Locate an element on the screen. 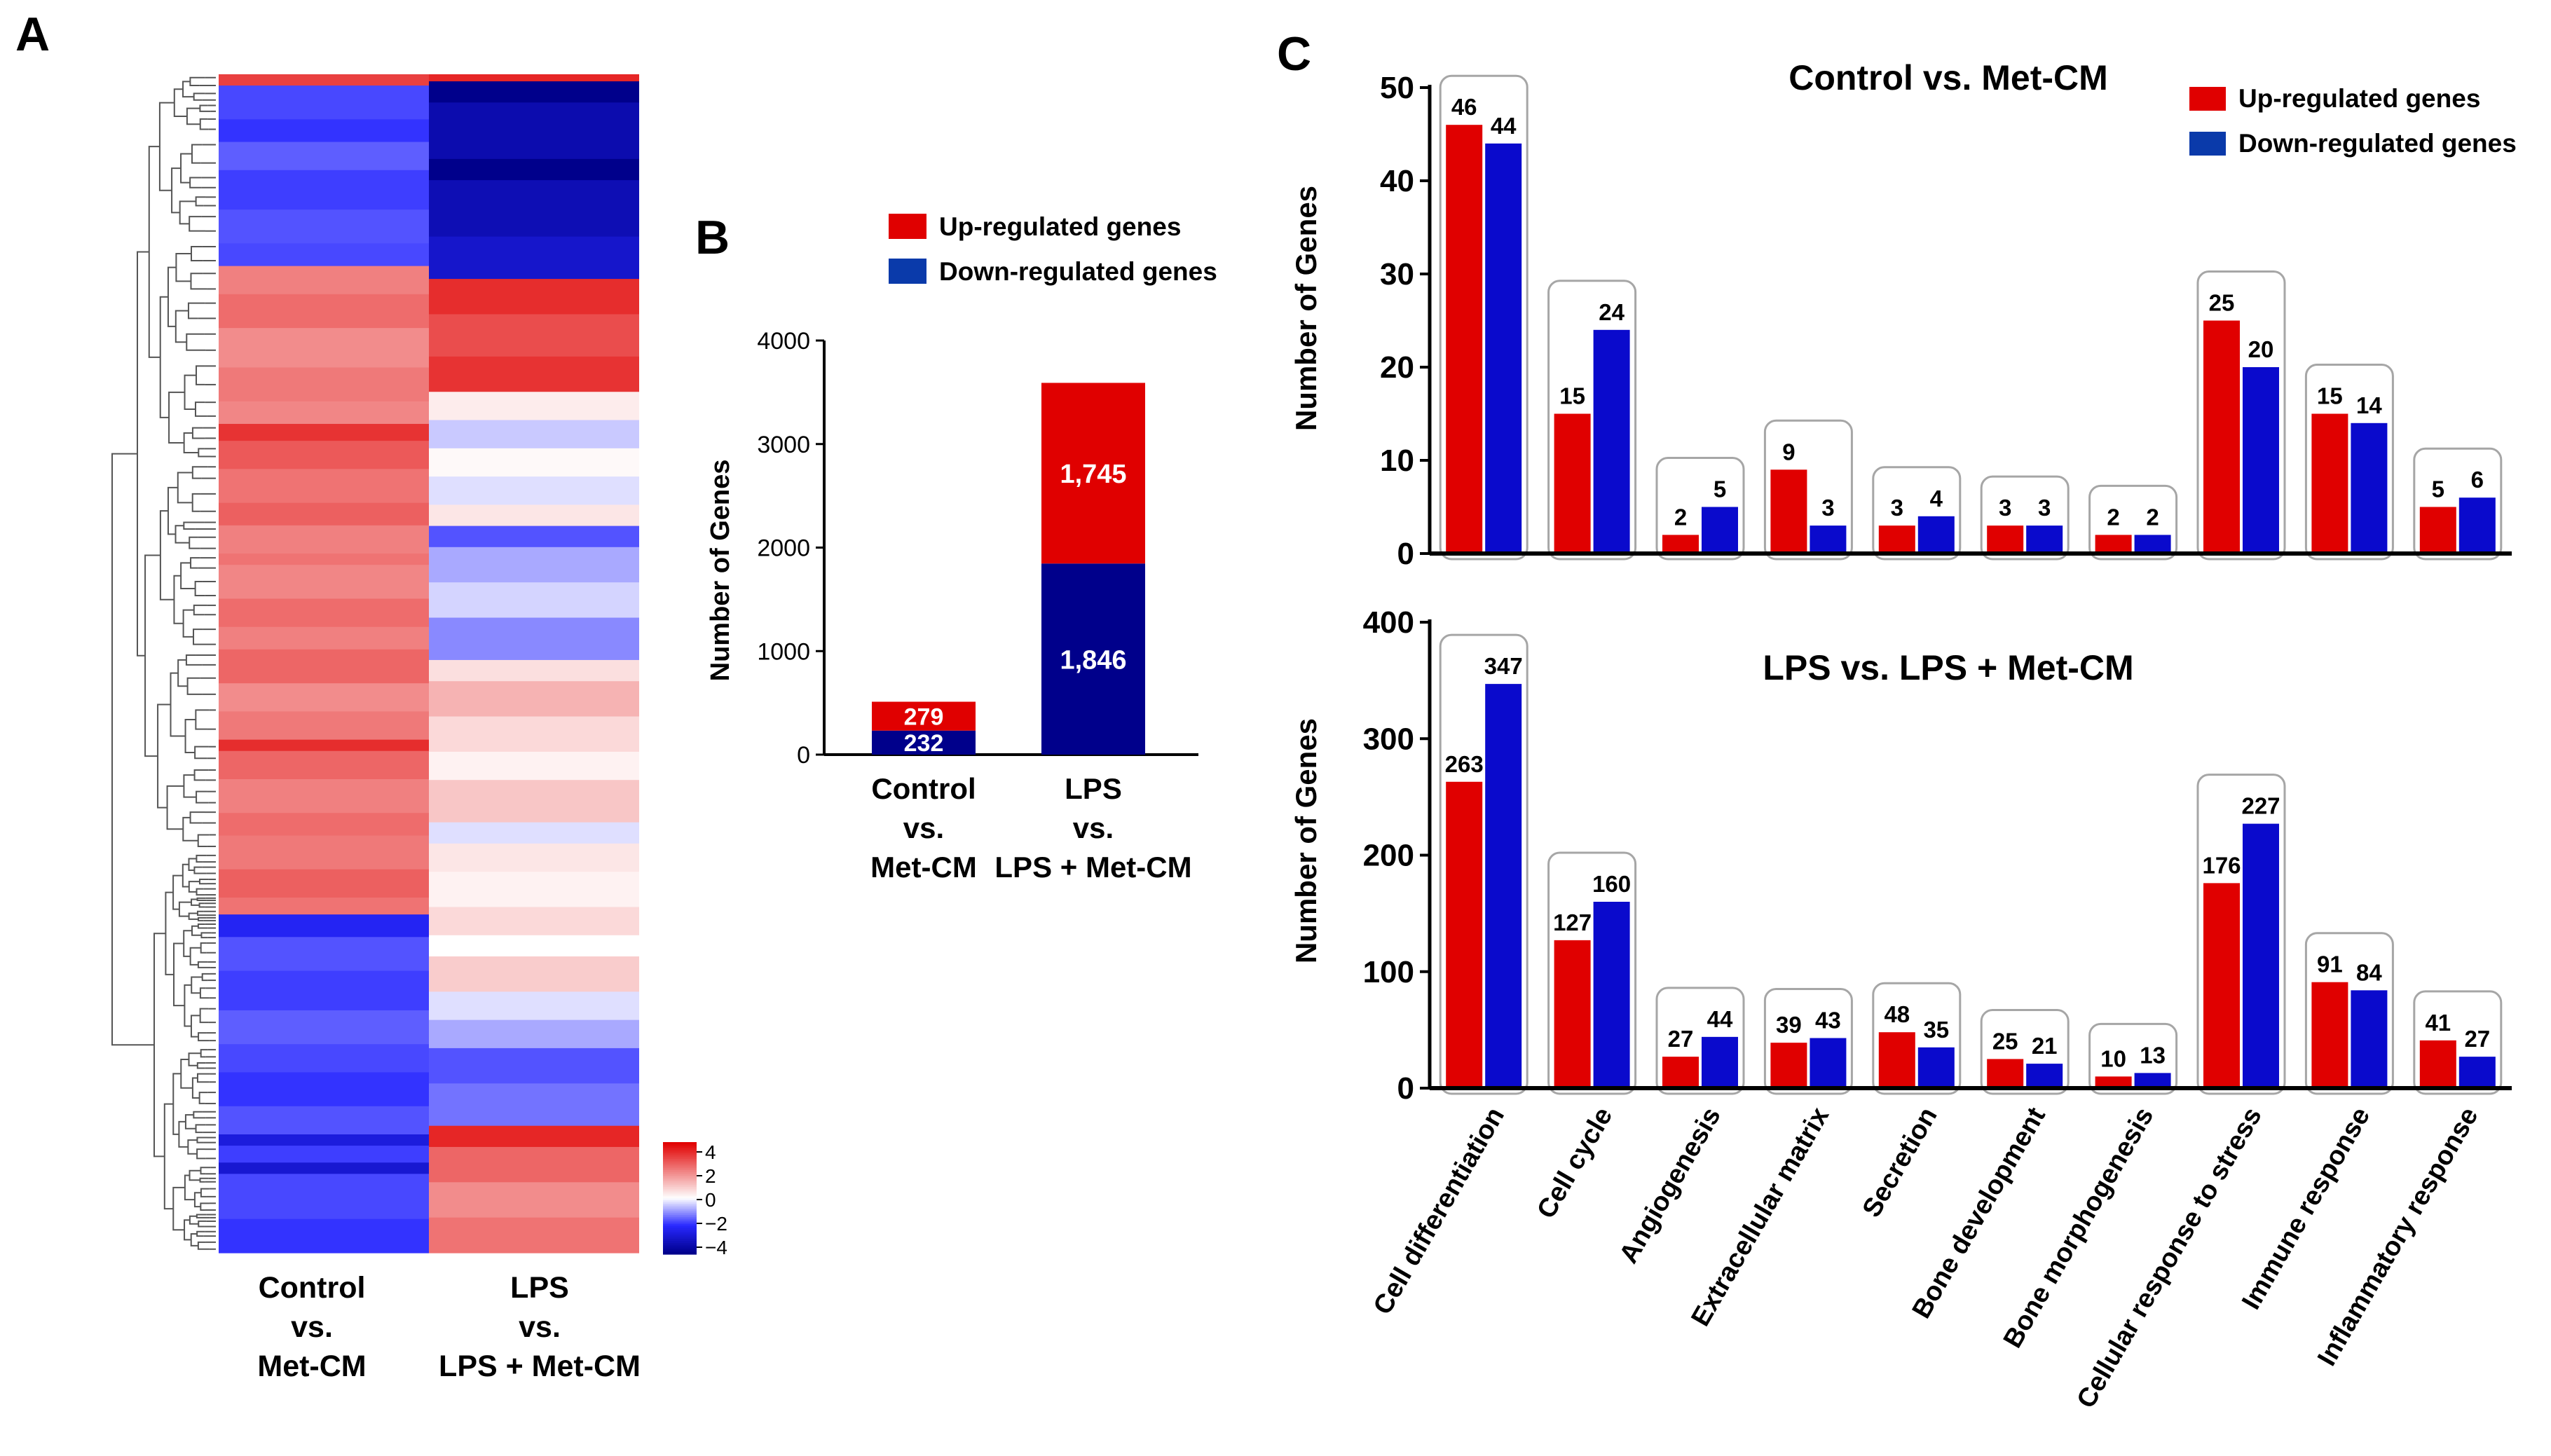 The width and height of the screenshot is (2551, 1456). c-bottom-y-tick-label: 200 is located at coordinates (1388, 856).